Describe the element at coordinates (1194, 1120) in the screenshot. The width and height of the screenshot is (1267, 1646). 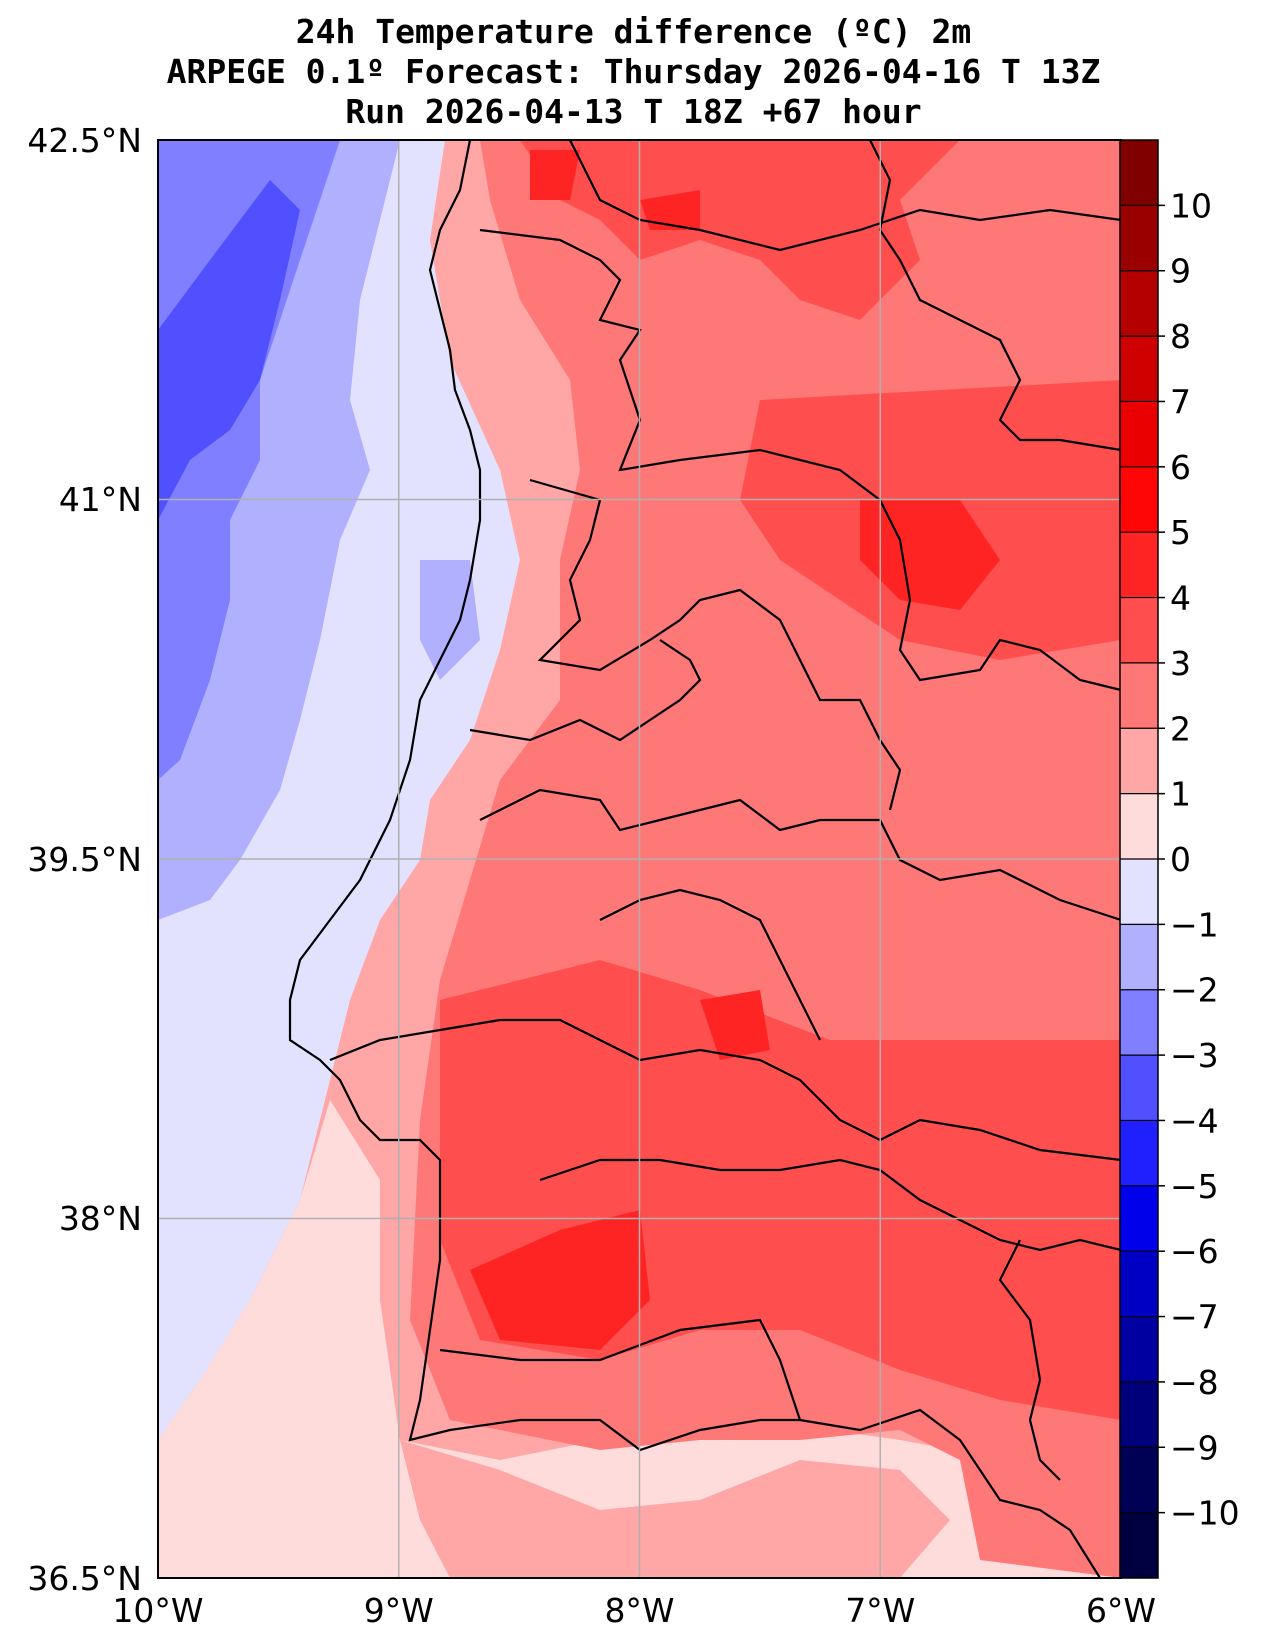
I see `colorbar-label: −4` at that location.